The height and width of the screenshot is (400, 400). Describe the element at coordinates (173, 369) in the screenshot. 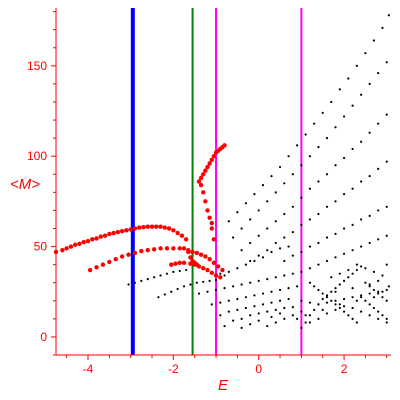

I see `x-tick-label: -2` at that location.